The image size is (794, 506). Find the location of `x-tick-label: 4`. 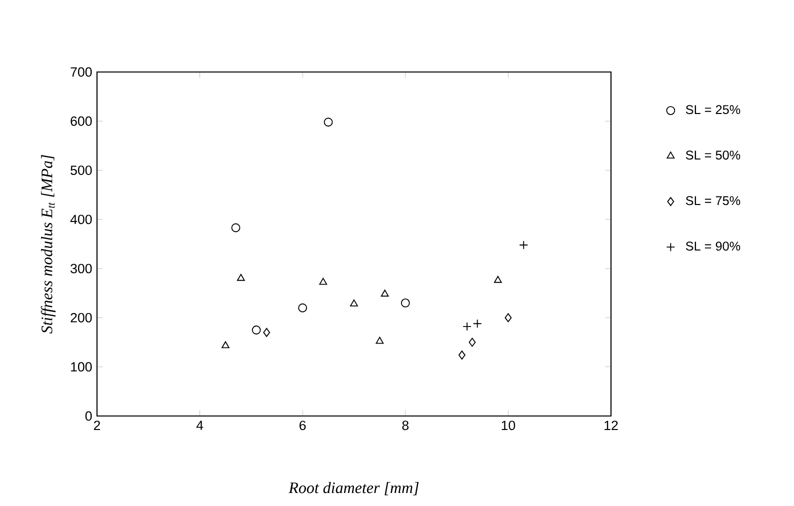

x-tick-label: 4 is located at coordinates (200, 425).